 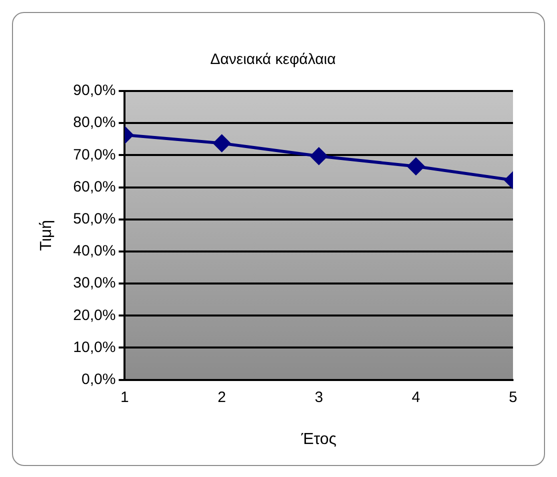 What do you see at coordinates (124, 397) in the screenshot?
I see `x-tick-label: 1` at bounding box center [124, 397].